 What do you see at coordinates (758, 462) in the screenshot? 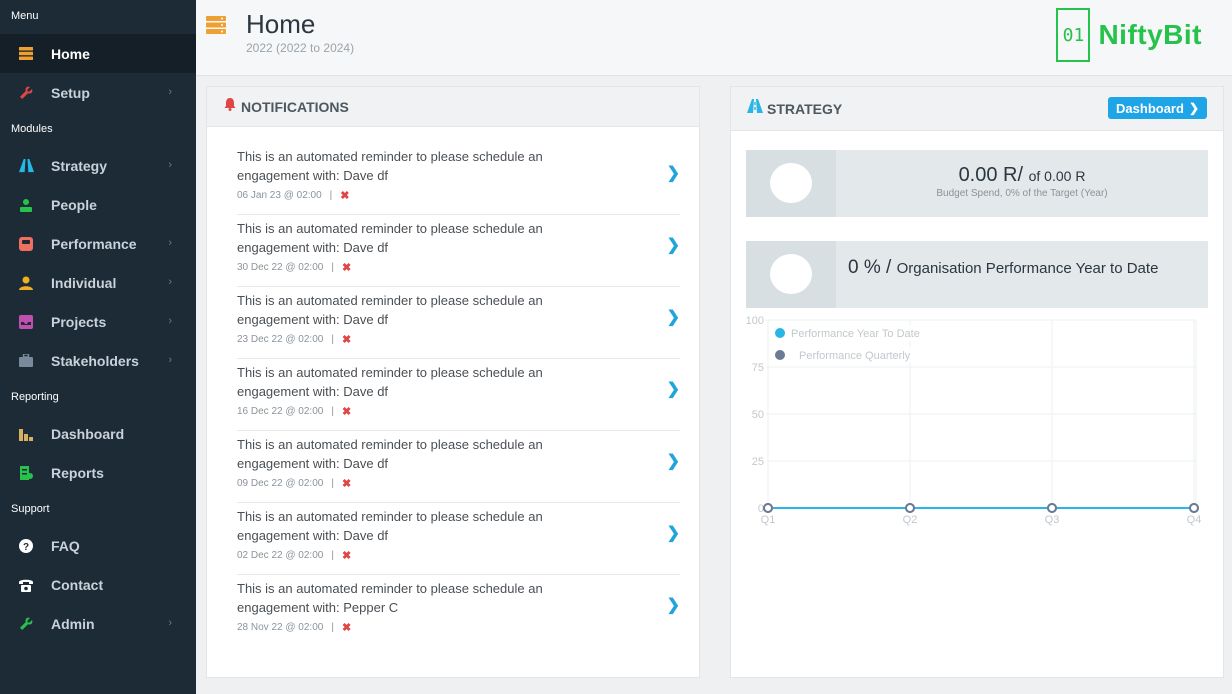
I see `y-tick-label: 25` at bounding box center [758, 462].